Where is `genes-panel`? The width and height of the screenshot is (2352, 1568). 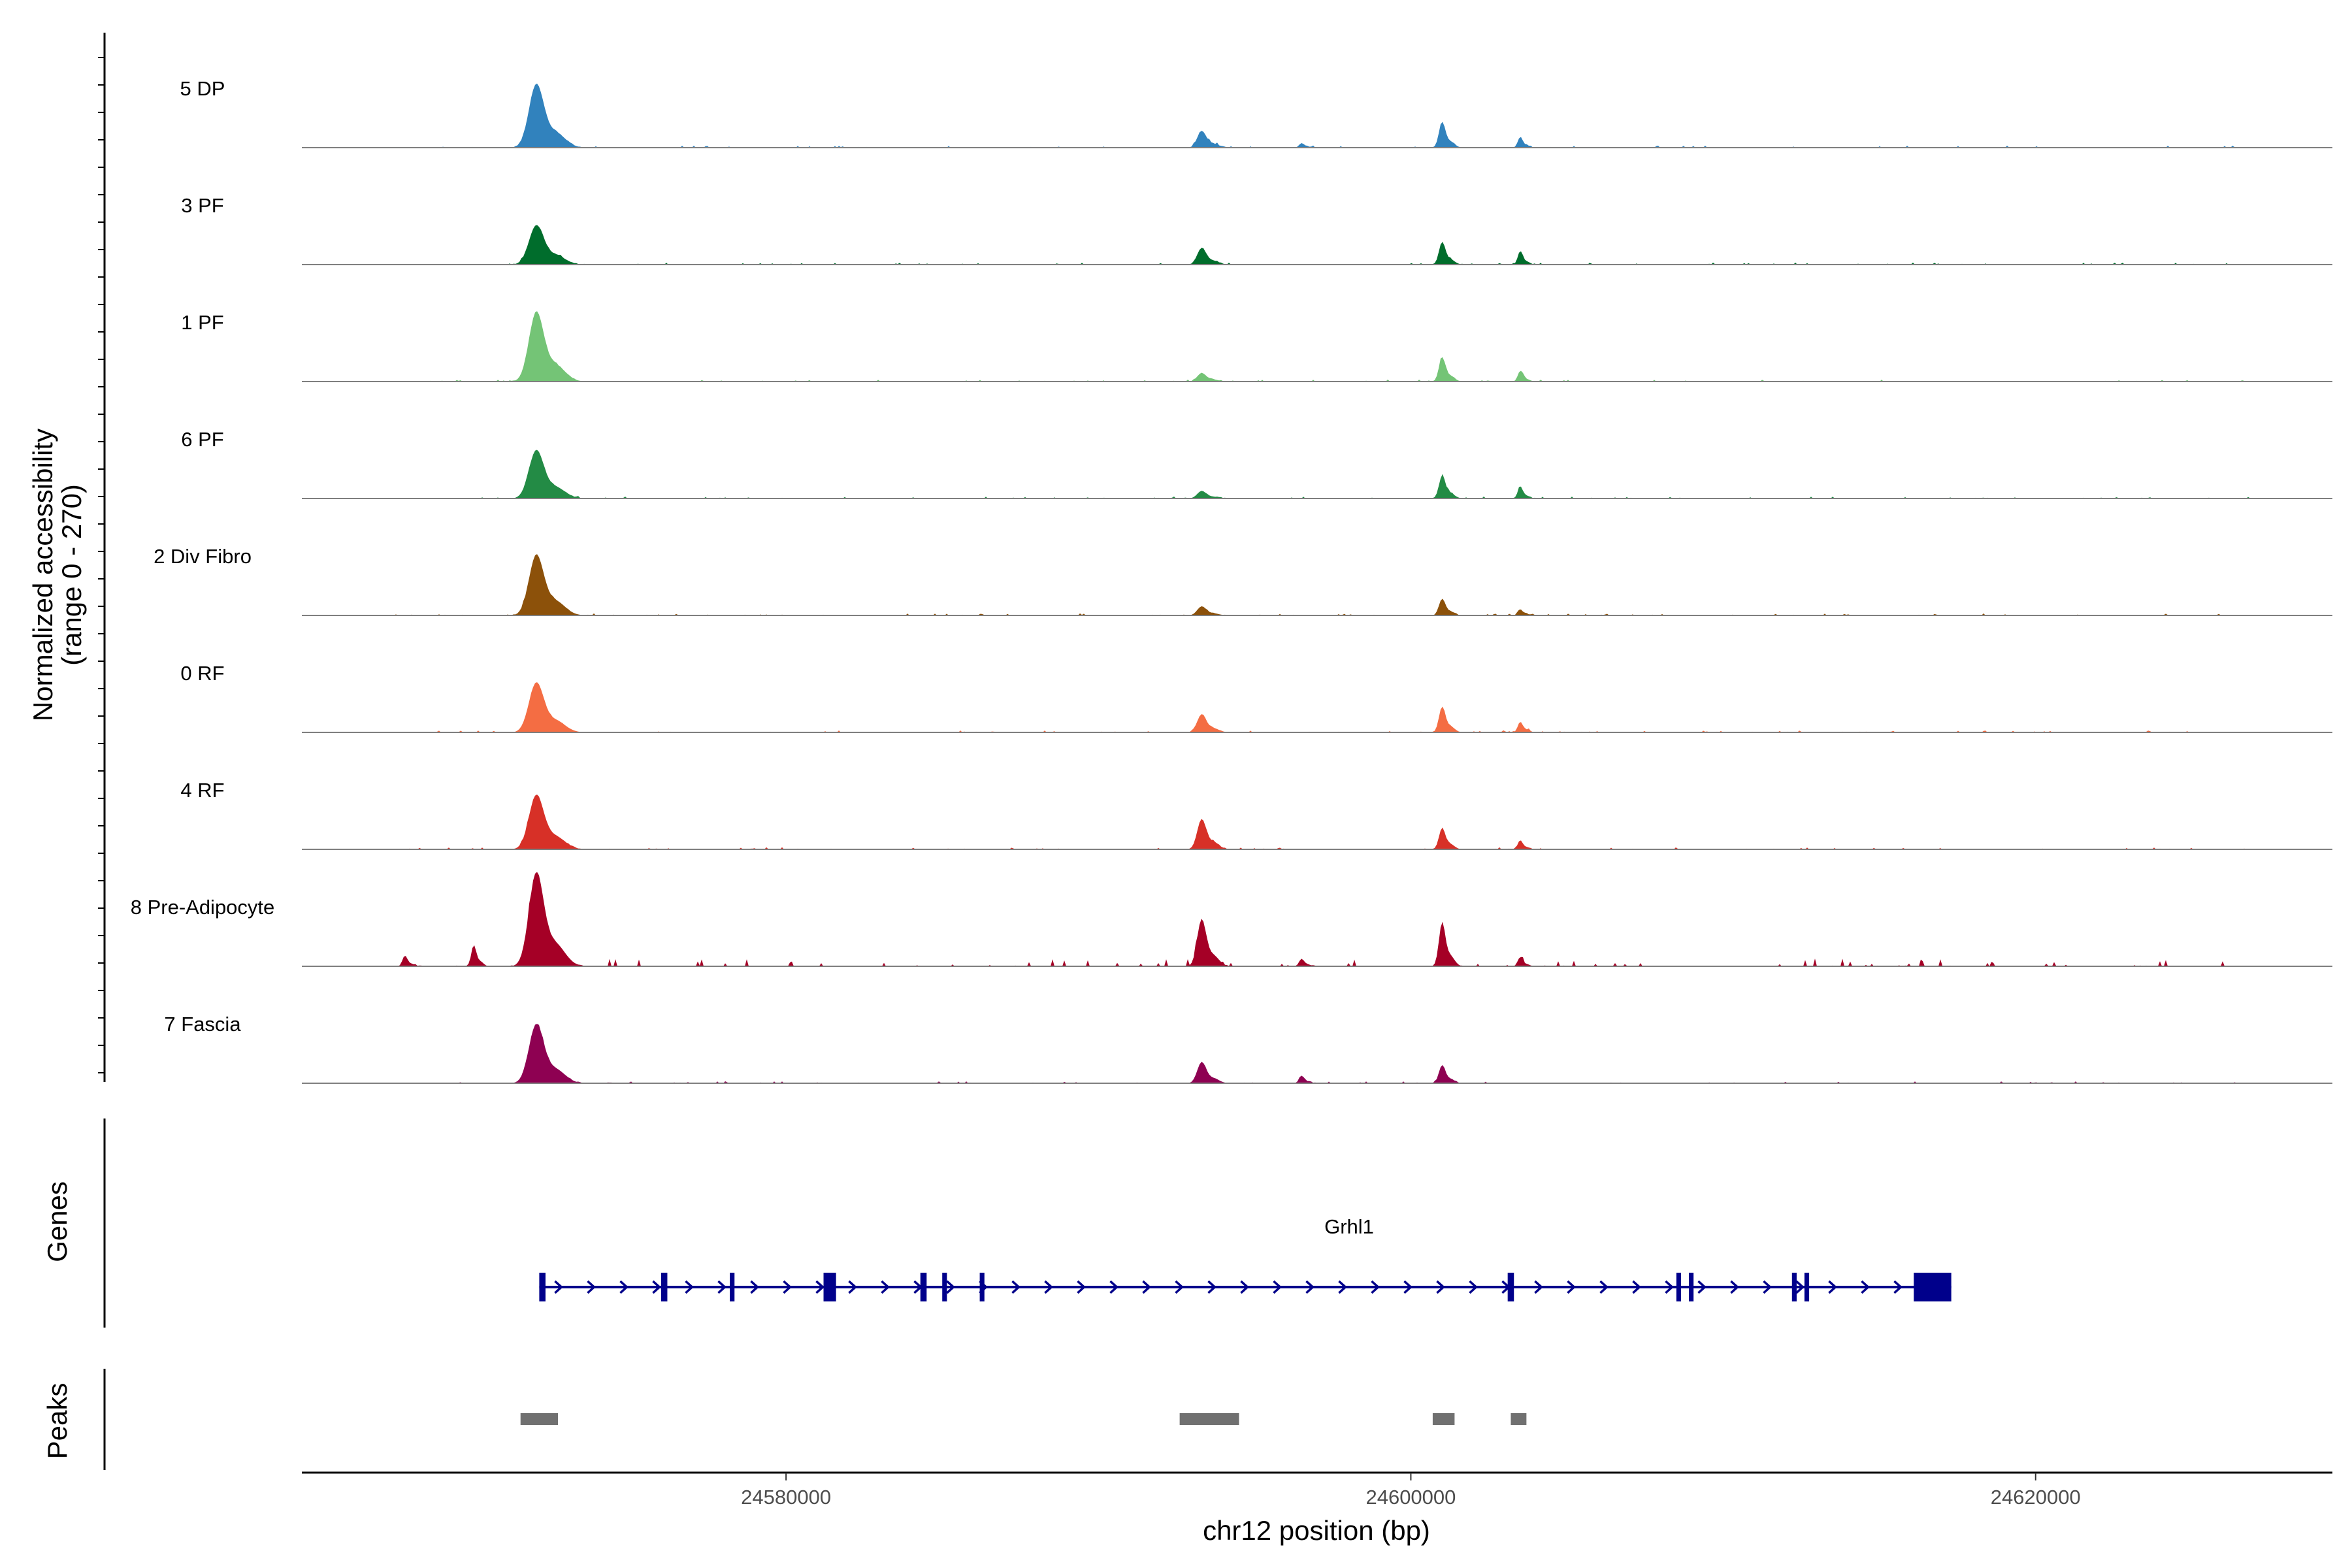 genes-panel is located at coordinates (1027, 1223).